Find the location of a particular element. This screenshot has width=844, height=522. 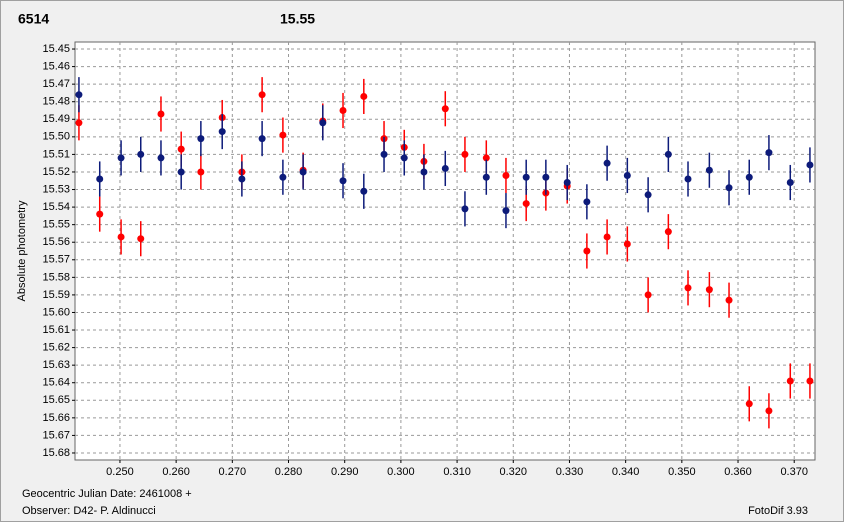

x-tick-label: 0.310 is located at coordinates (457, 472).